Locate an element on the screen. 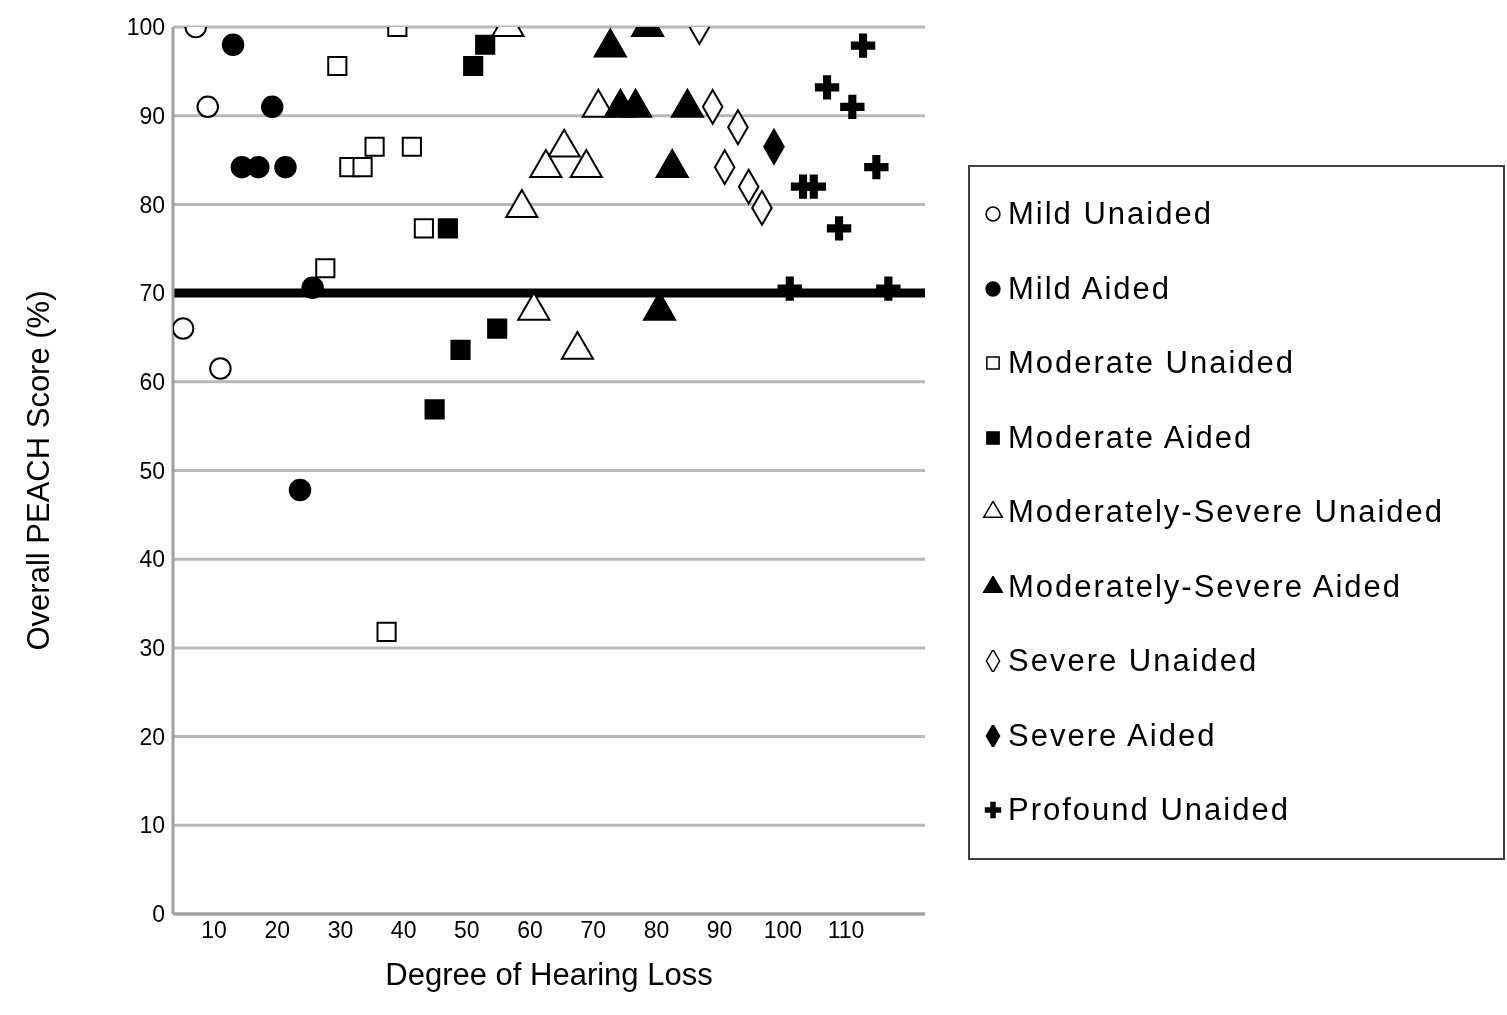 Image resolution: width=1507 pixels, height=1015 pixels. y-tick-label: 70 is located at coordinates (152, 293).